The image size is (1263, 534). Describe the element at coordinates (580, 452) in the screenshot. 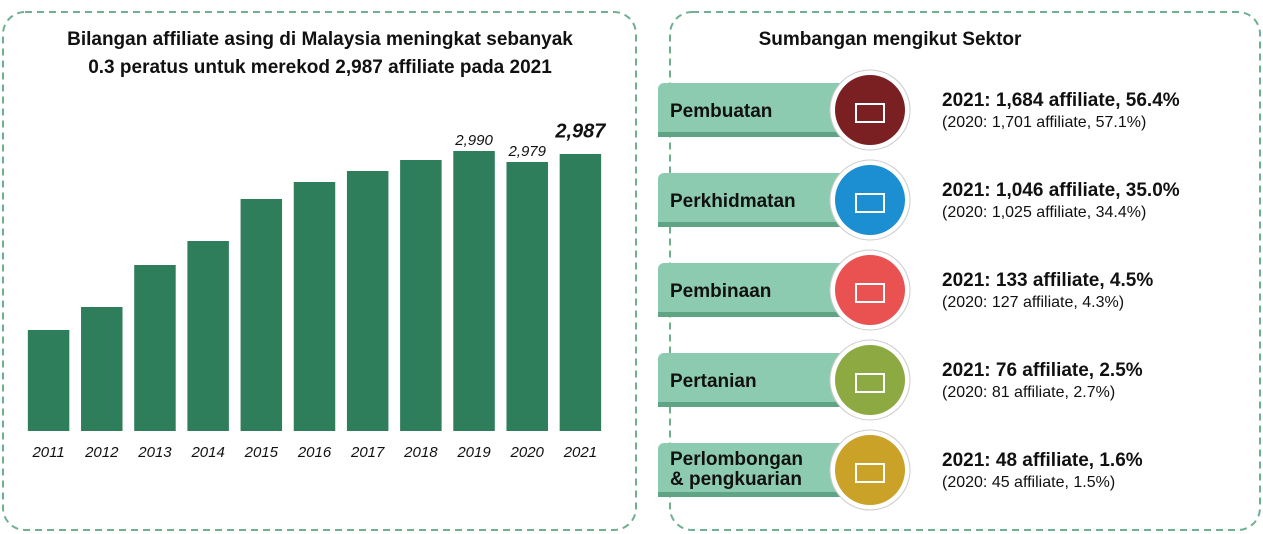

I see `x-tick-label: 2021` at that location.